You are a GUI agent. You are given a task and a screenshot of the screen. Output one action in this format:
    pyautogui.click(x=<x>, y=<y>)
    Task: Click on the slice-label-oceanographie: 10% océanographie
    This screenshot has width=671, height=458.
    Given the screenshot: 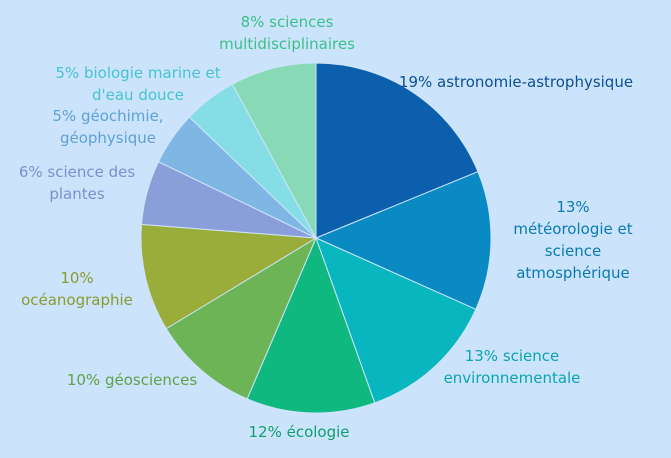 What is the action you would take?
    pyautogui.click(x=77, y=289)
    